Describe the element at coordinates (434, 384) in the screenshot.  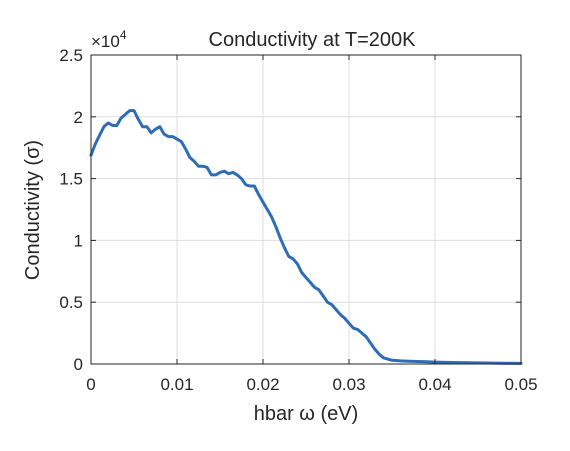
I see `x-tick-label: 0.04` at that location.